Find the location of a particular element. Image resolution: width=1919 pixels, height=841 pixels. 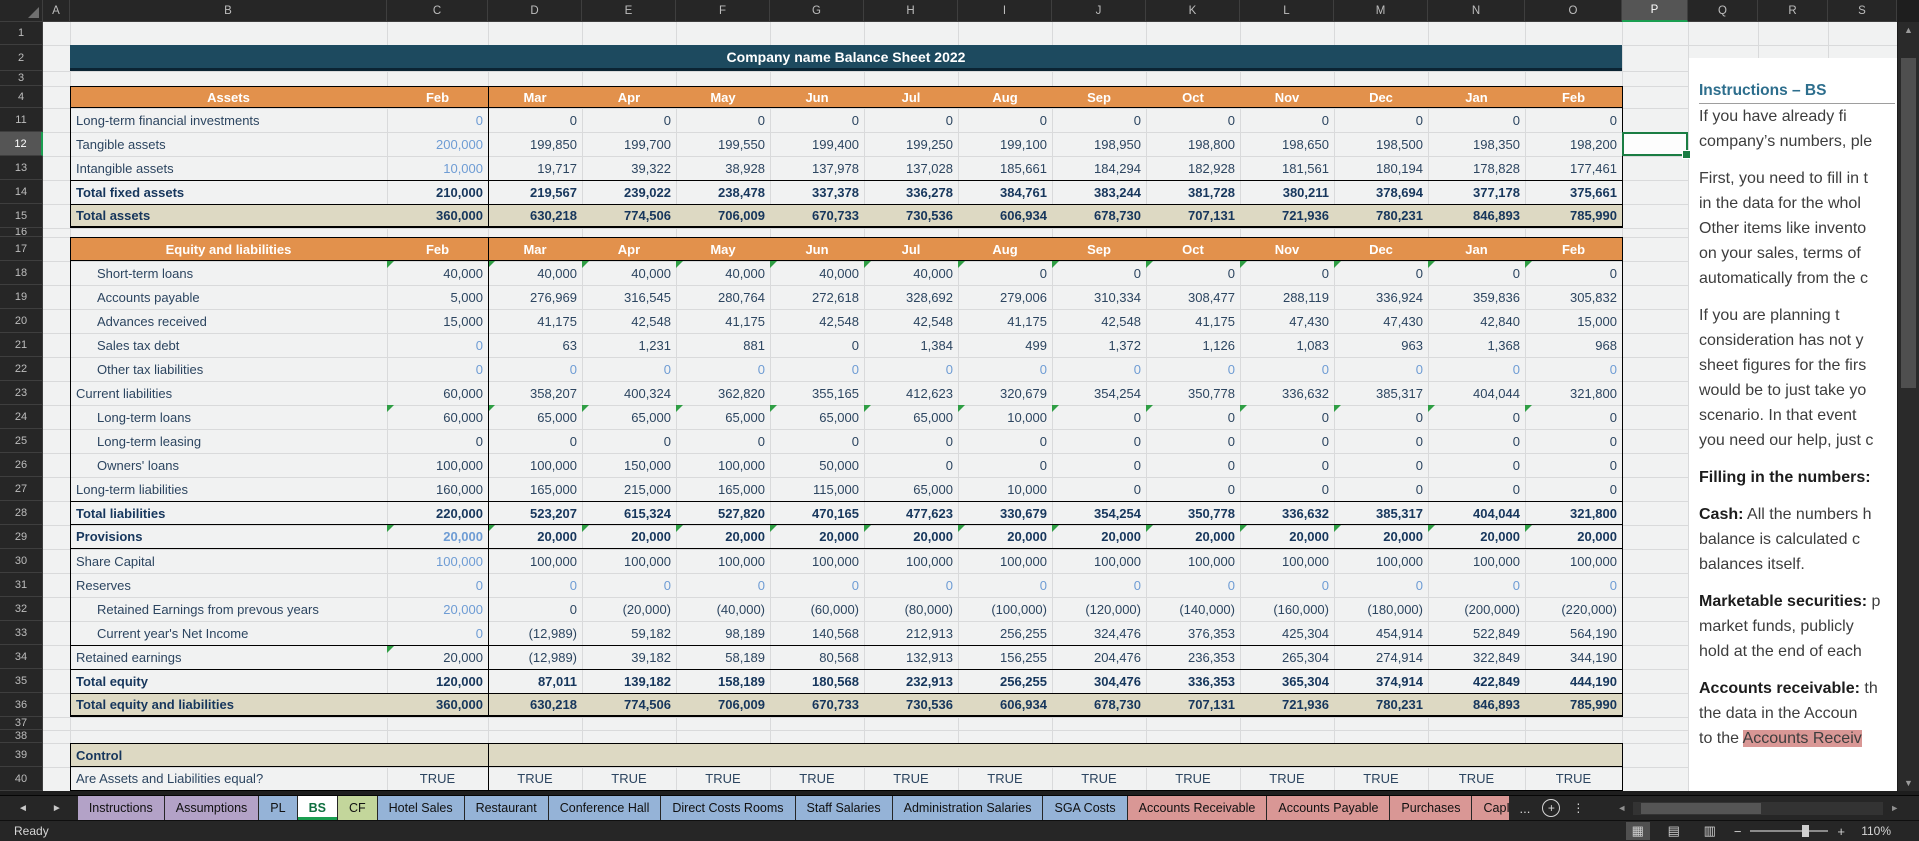

cell-C32: 20,000 is located at coordinates (463, 609).